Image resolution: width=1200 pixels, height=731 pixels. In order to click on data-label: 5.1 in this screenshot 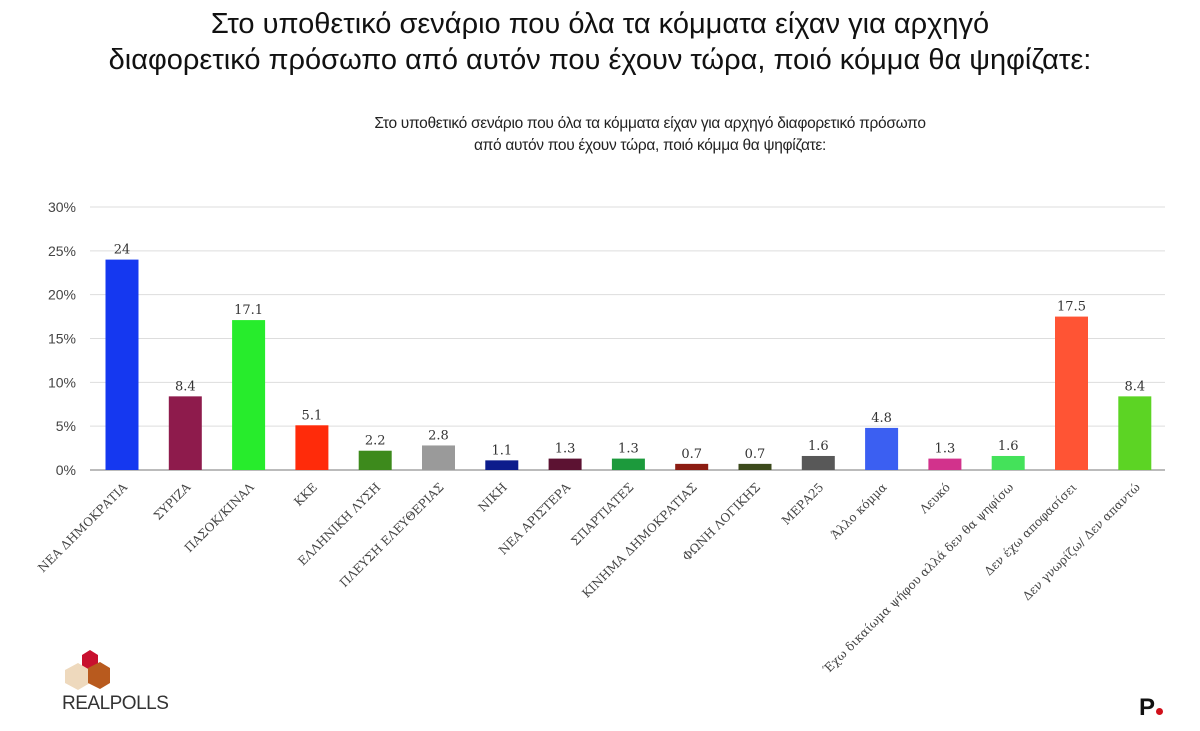, I will do `click(312, 415)`.